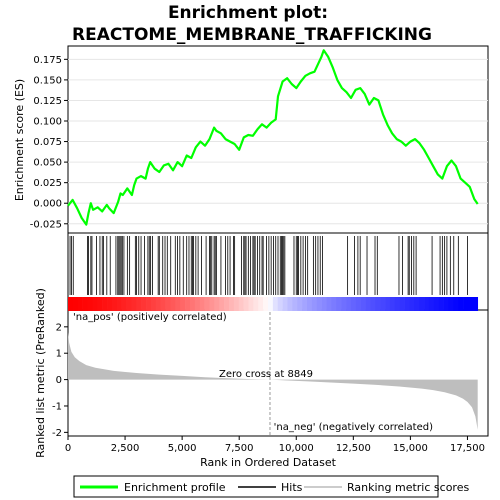 The image size is (500, 500). Describe the element at coordinates (248, 13) in the screenshot. I see `chart-title-line-1: Enrichment plot:` at that location.